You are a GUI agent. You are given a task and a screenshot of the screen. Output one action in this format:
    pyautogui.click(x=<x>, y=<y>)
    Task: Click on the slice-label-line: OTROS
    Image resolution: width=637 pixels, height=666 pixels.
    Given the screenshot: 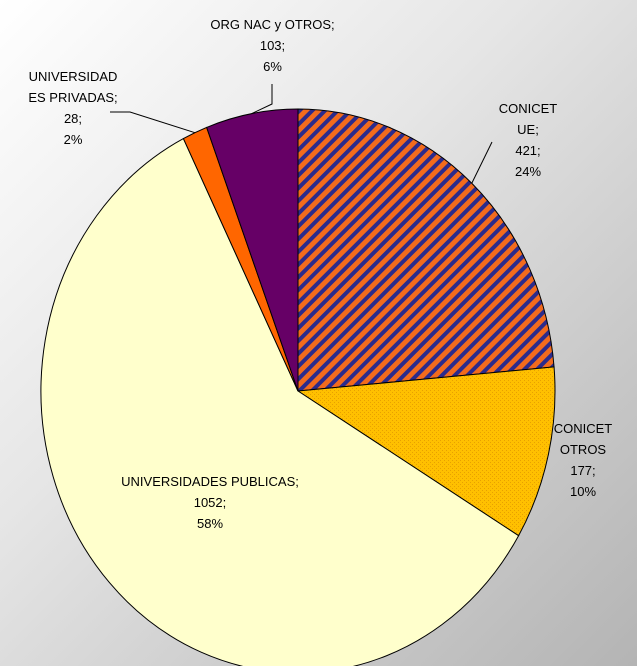 What is the action you would take?
    pyautogui.click(x=583, y=449)
    